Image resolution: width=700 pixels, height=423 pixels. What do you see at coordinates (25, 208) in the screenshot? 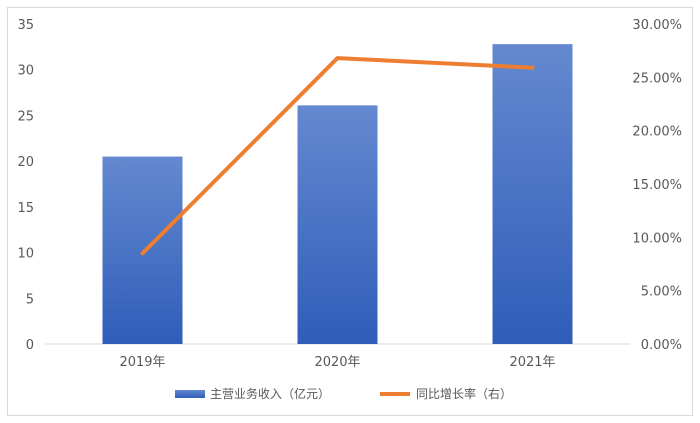
I see `left-tick-label: 15` at bounding box center [25, 208].